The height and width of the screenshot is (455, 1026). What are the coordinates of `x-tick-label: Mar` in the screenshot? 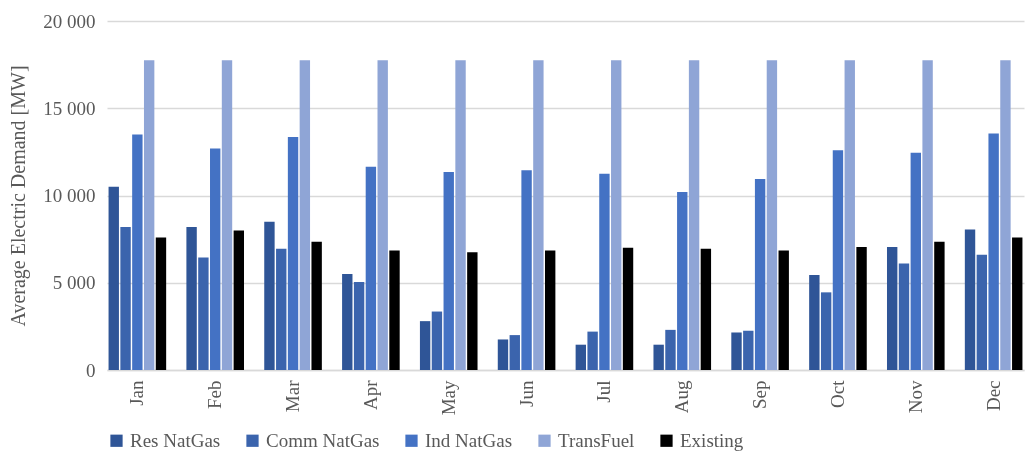 It's located at (293, 396).